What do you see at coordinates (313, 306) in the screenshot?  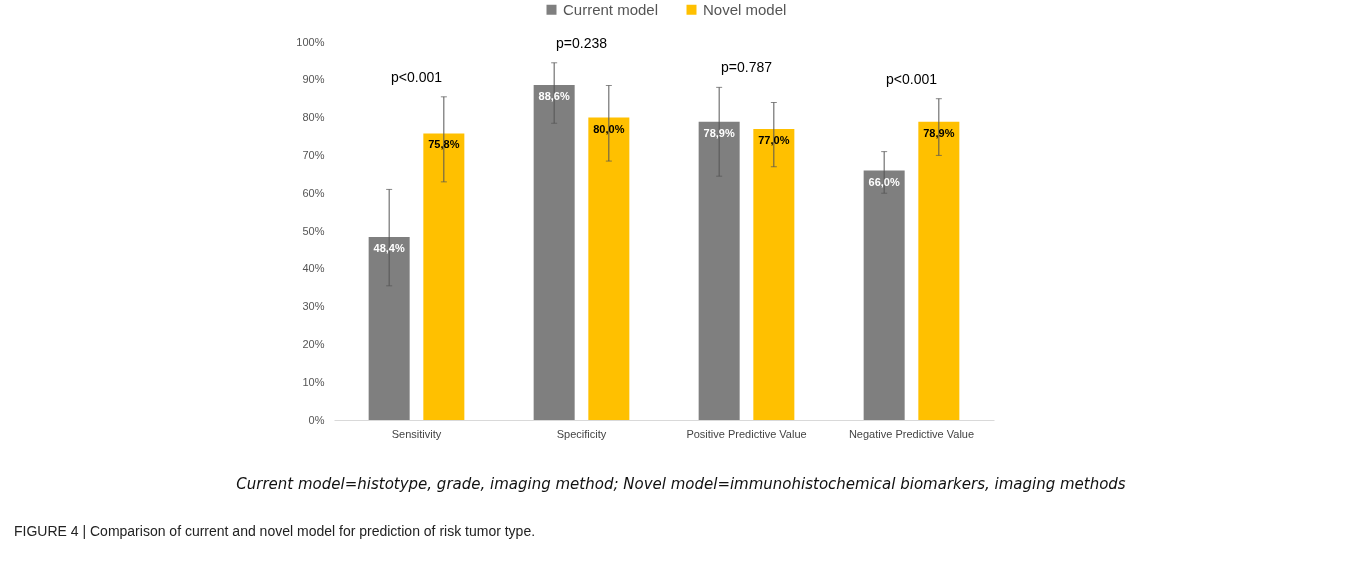 I see `y-tick-label: 30%` at bounding box center [313, 306].